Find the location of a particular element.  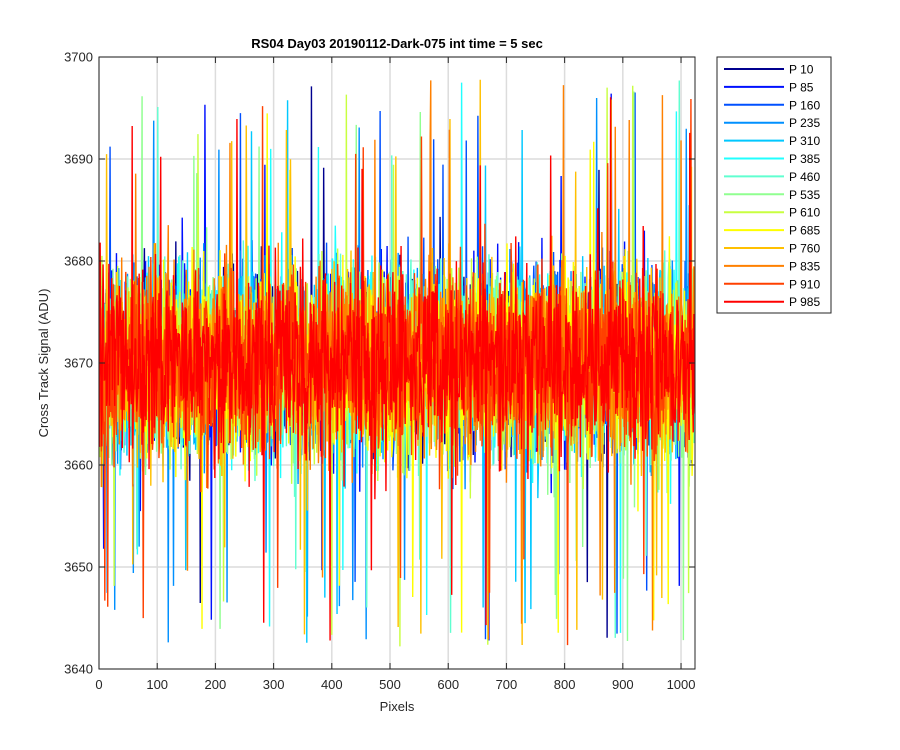

legend-label: P 535 is located at coordinates (804, 195).